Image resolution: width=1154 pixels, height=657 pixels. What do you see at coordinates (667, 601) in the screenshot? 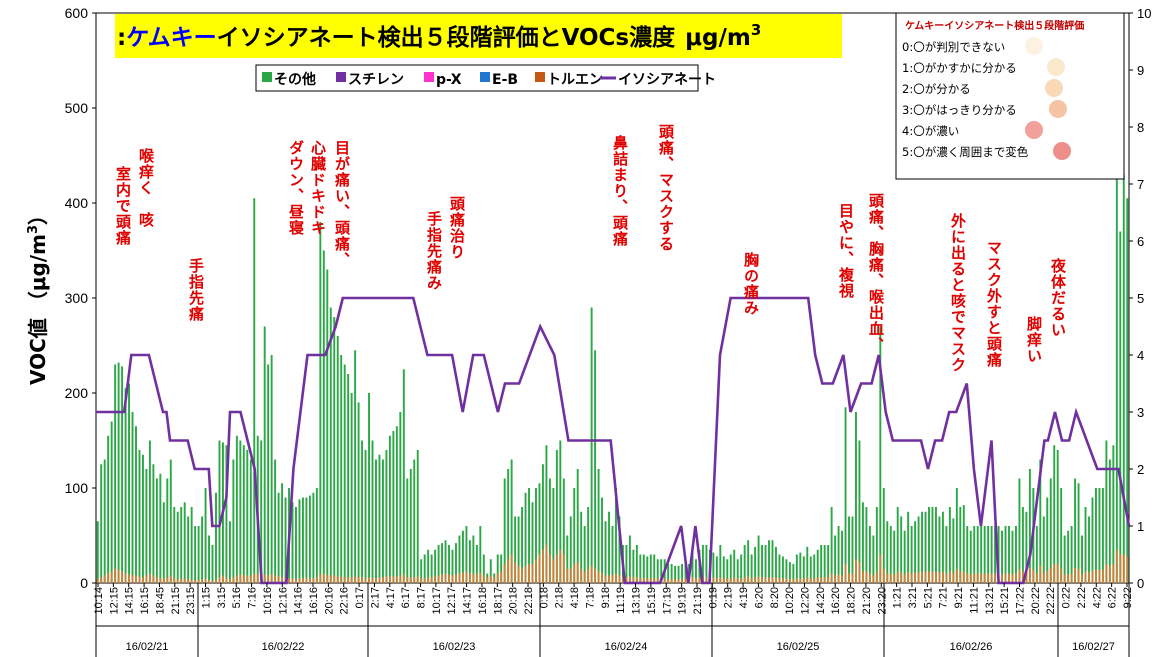
I see `x-tick-label: 17:19` at bounding box center [667, 601].